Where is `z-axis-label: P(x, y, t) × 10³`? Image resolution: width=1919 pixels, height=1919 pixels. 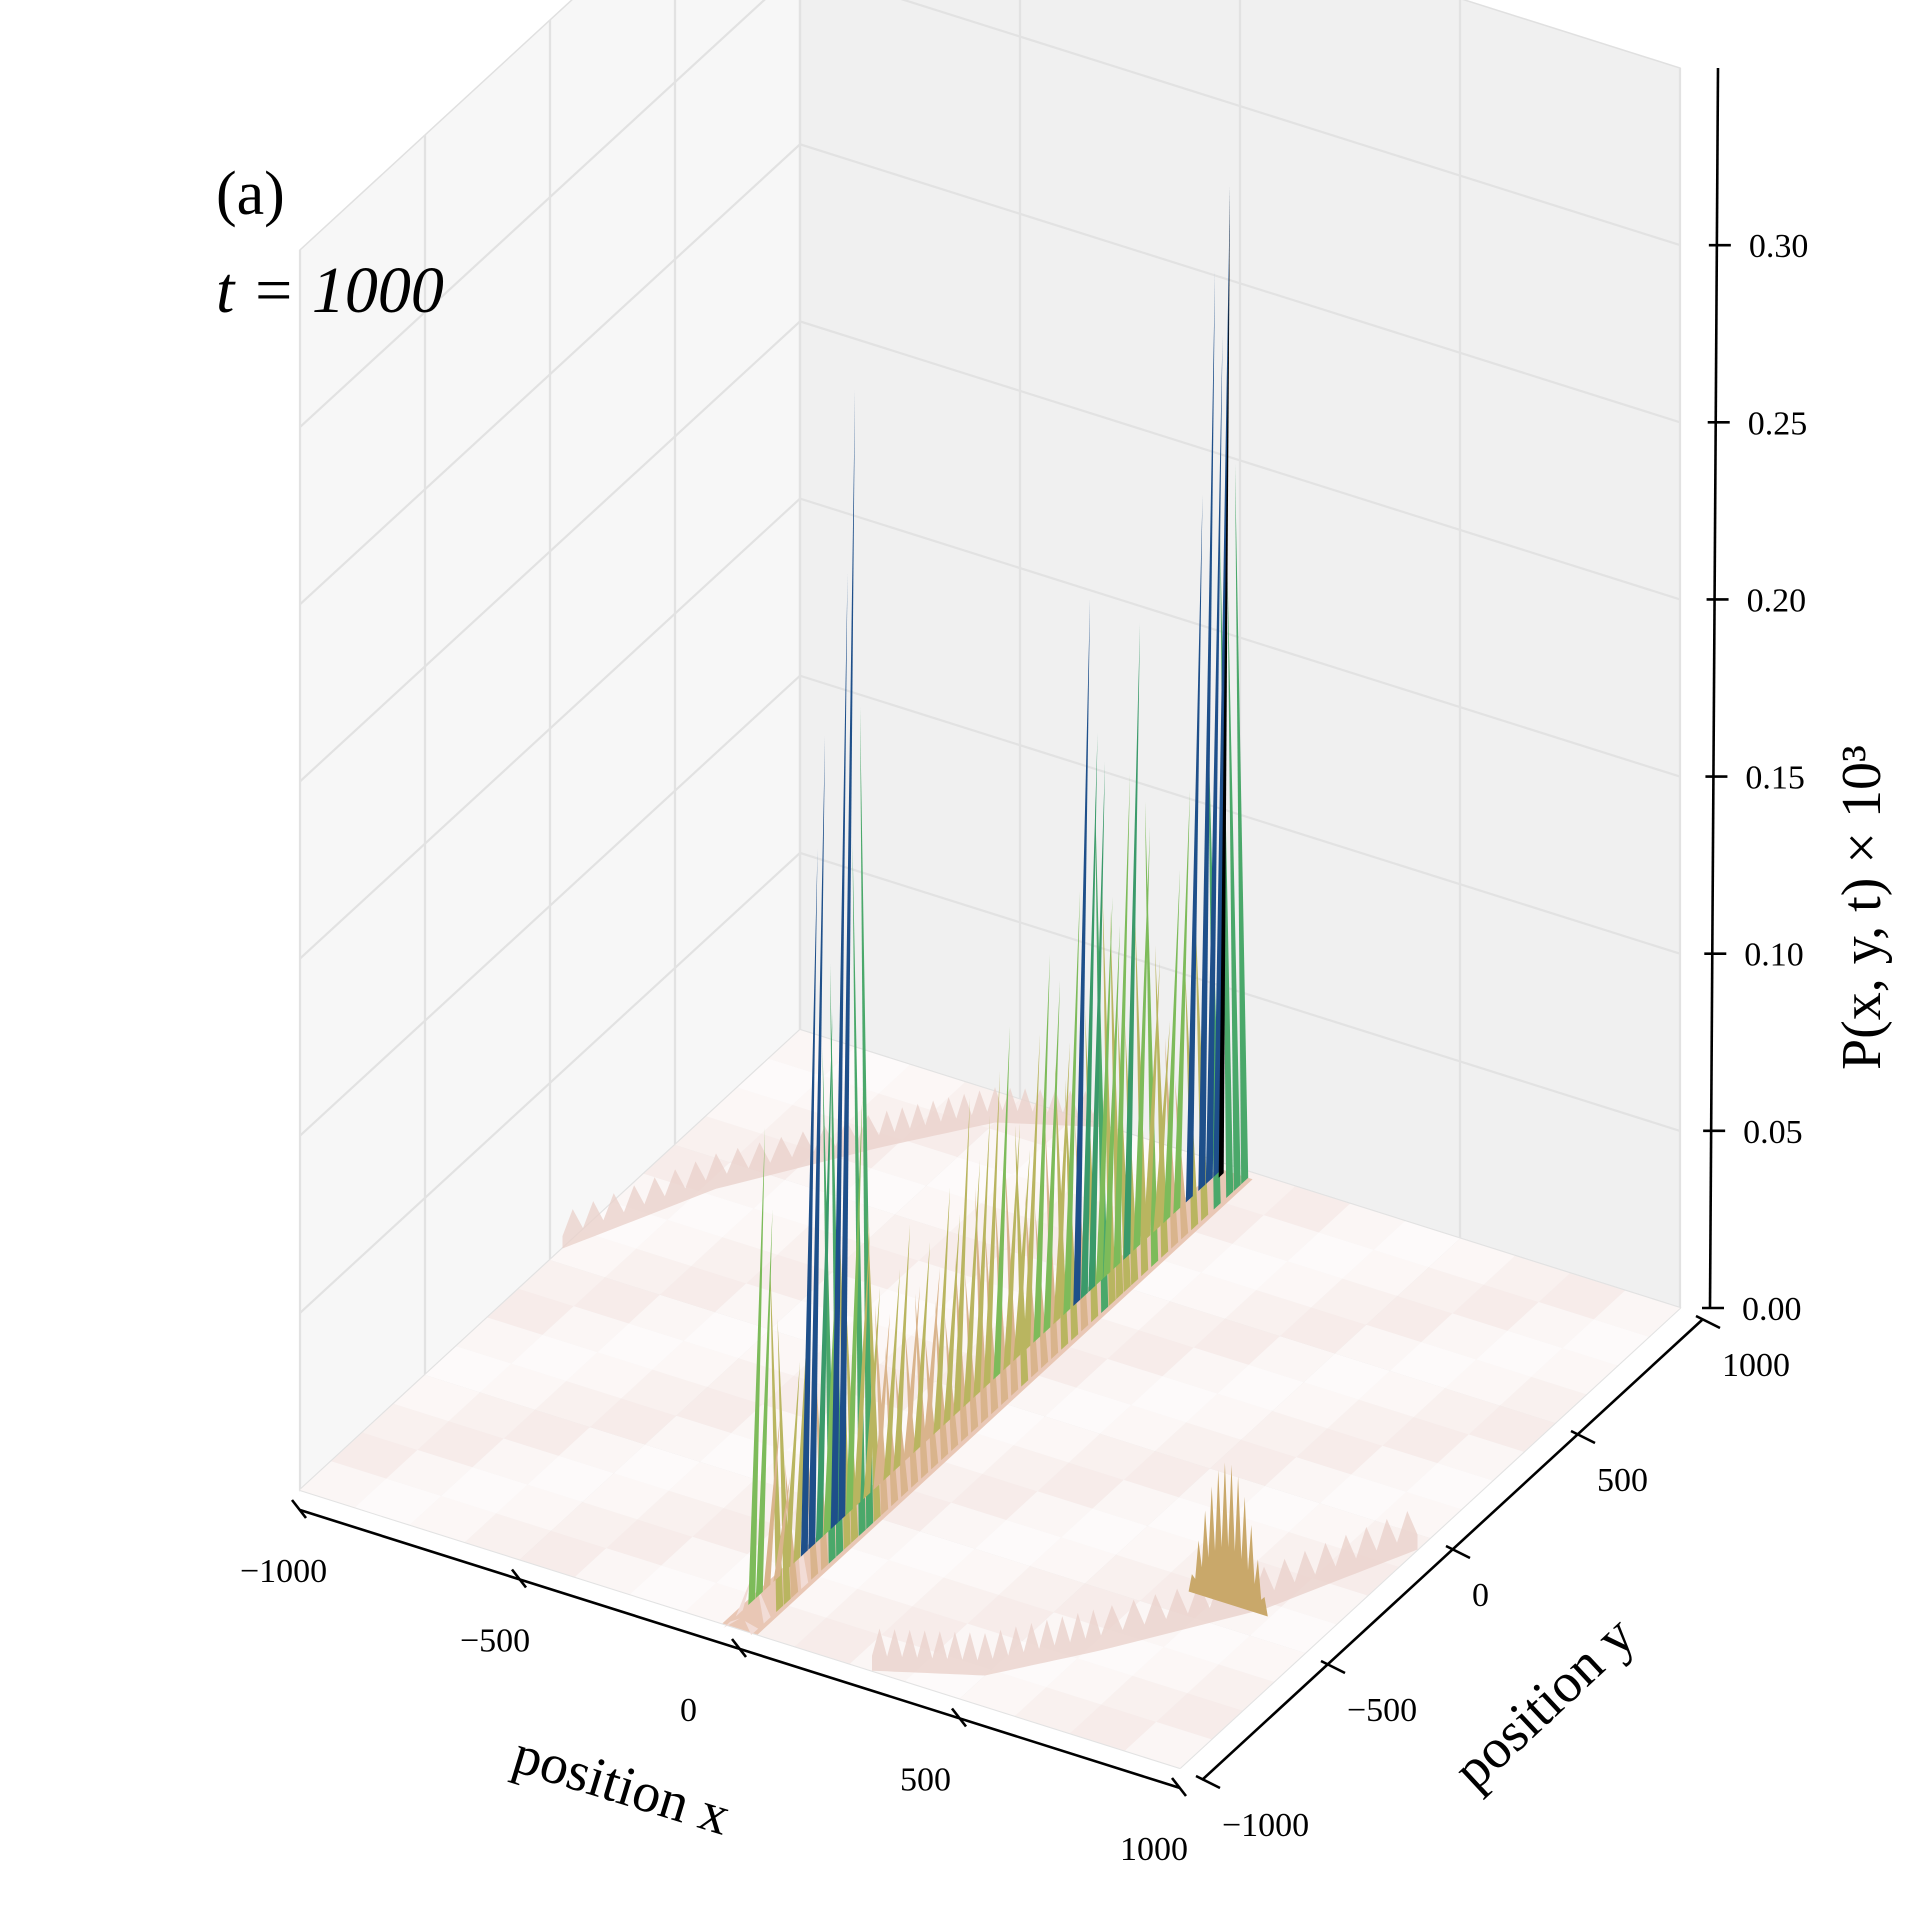 z-axis-label: P(x, y, t) × 10³ is located at coordinates (1862, 907).